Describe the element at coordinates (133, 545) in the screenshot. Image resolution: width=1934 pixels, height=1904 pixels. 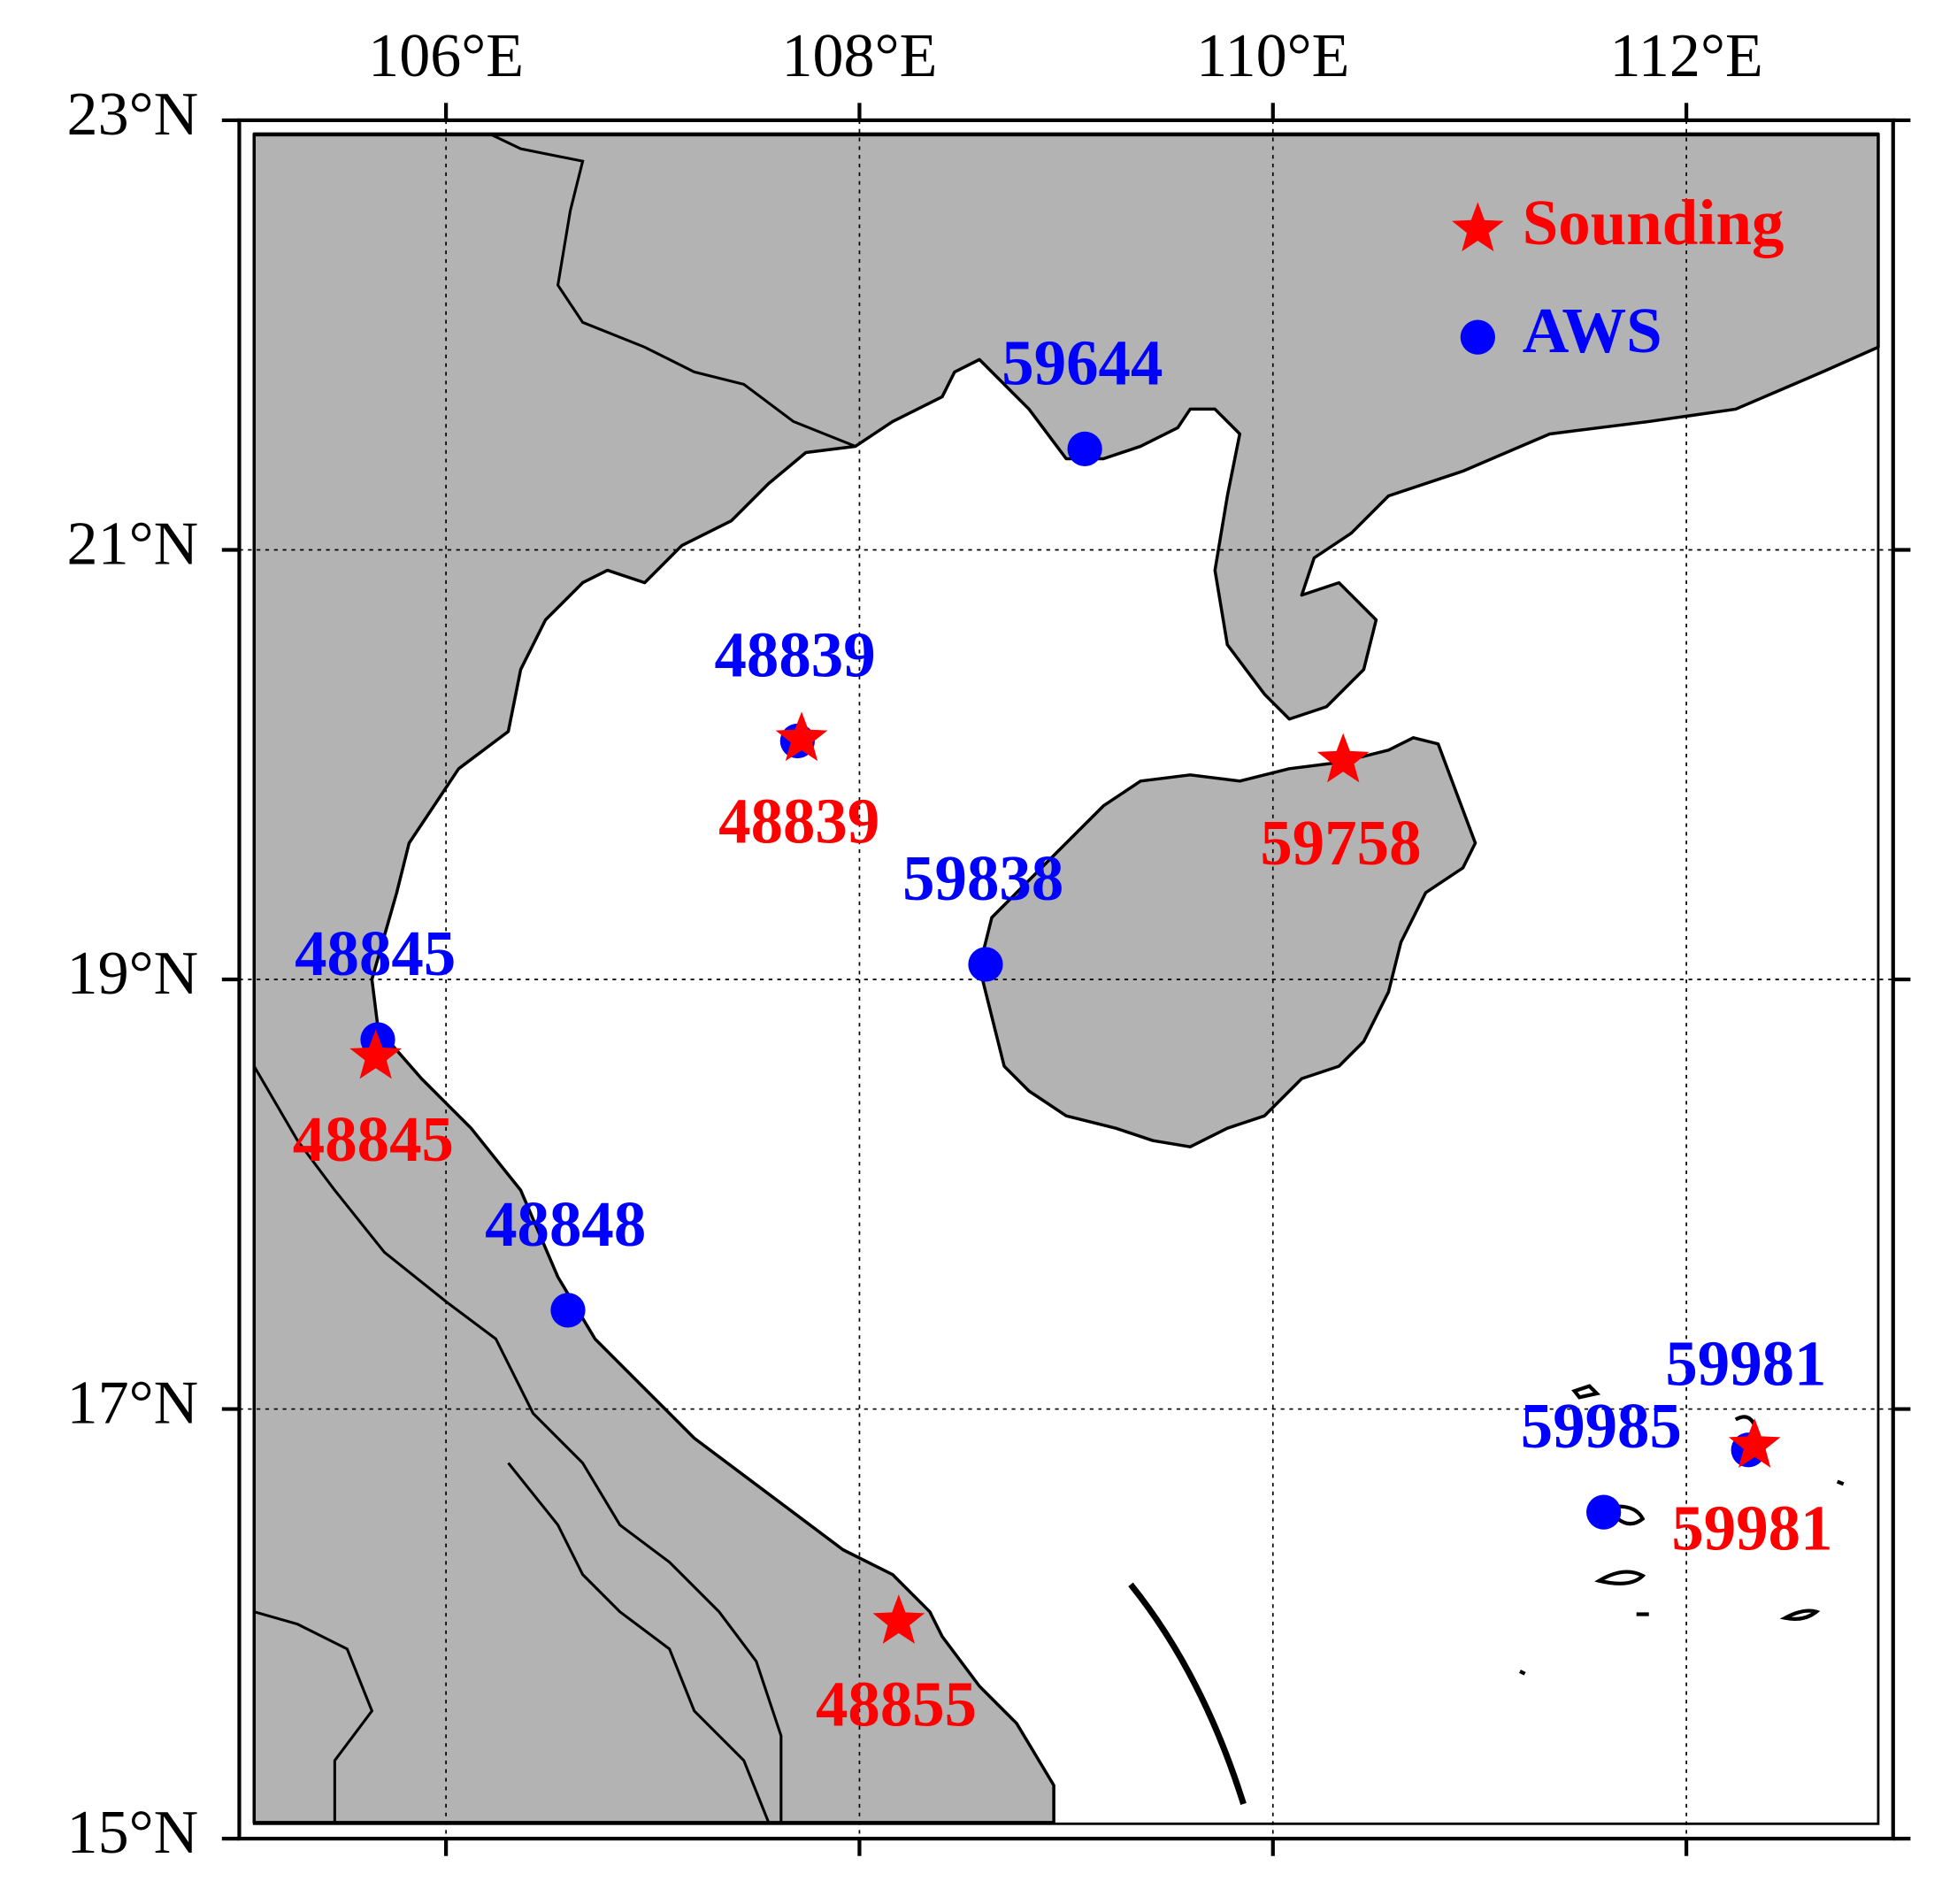
I see `y-tick-label: 21°N` at that location.